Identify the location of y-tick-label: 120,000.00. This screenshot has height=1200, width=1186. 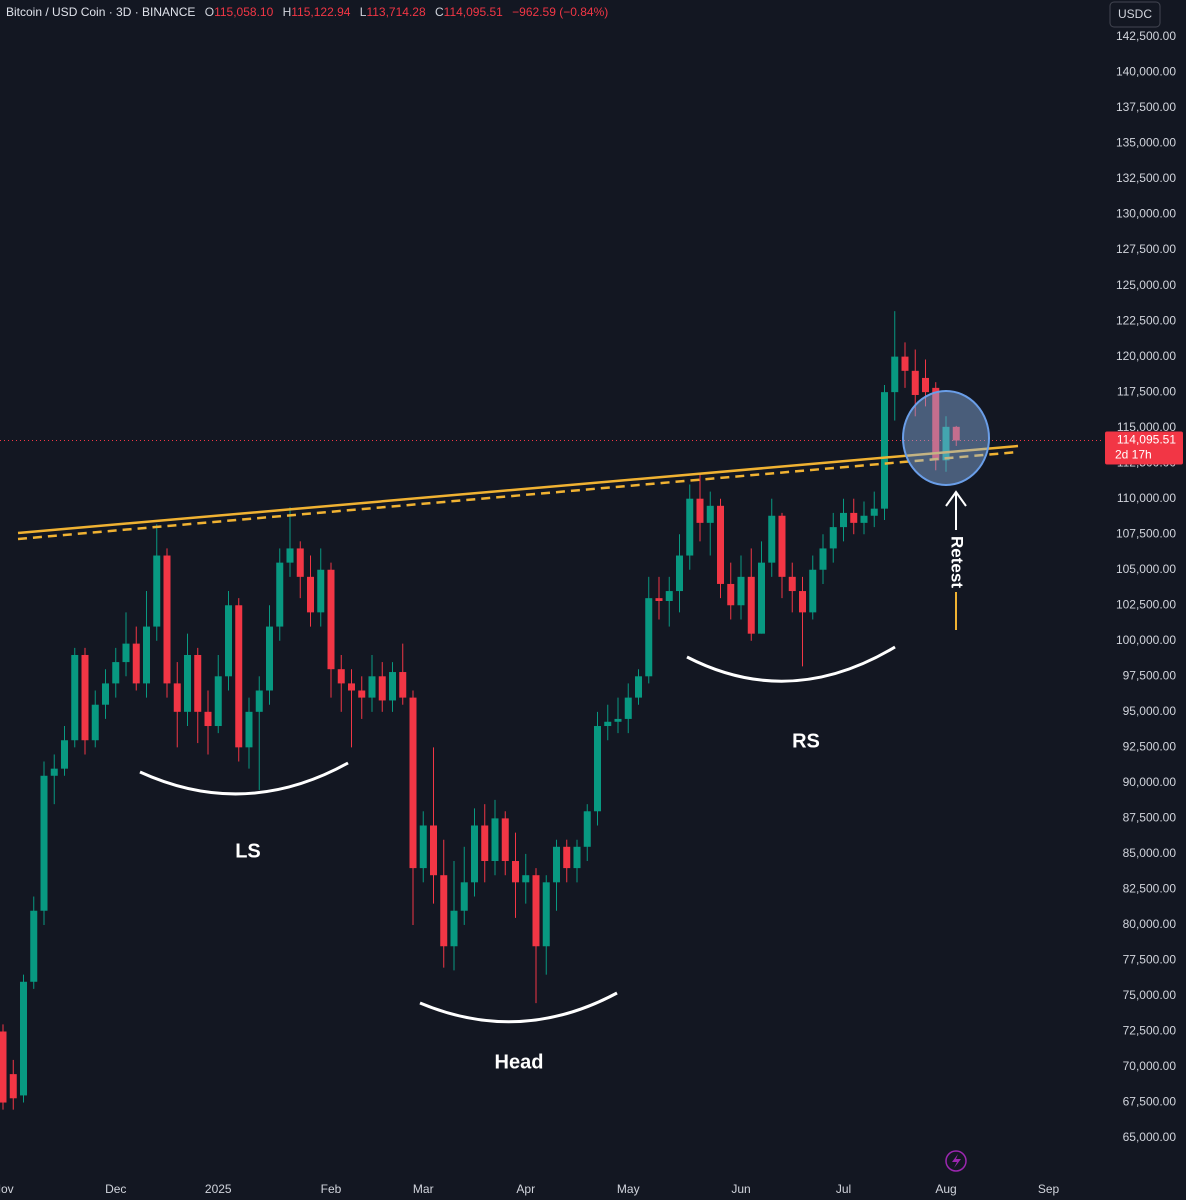
(1146, 356).